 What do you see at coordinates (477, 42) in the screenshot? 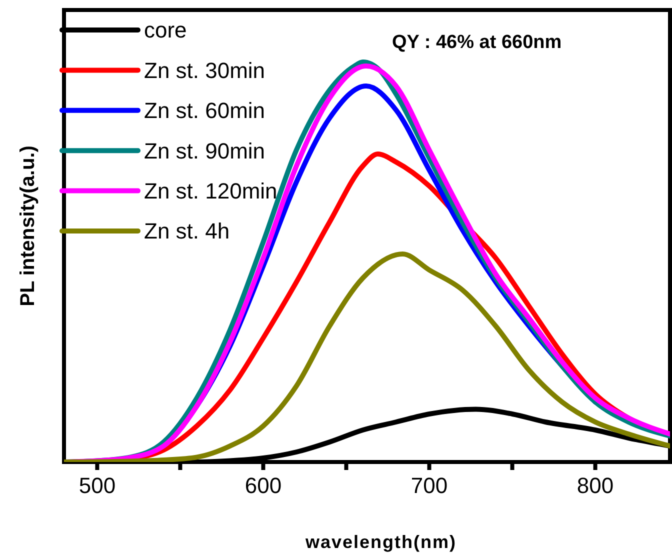
I see `text: QY : 46% at 660nm` at bounding box center [477, 42].